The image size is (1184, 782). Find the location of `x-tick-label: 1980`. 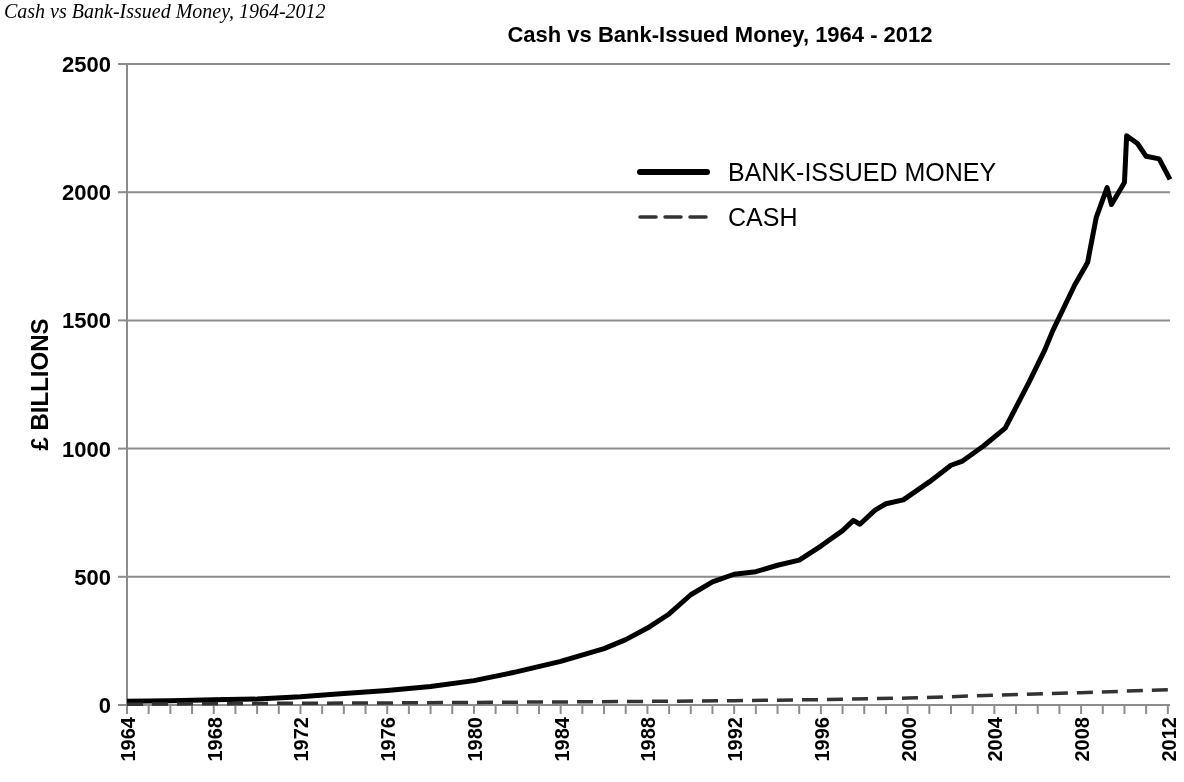

x-tick-label: 1980 is located at coordinates (474, 739).